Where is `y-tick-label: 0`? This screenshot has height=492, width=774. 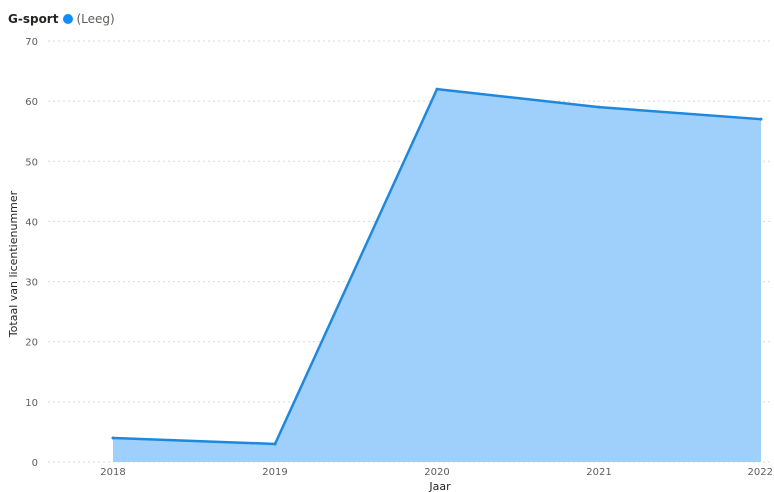
y-tick-label: 0 is located at coordinates (35, 463).